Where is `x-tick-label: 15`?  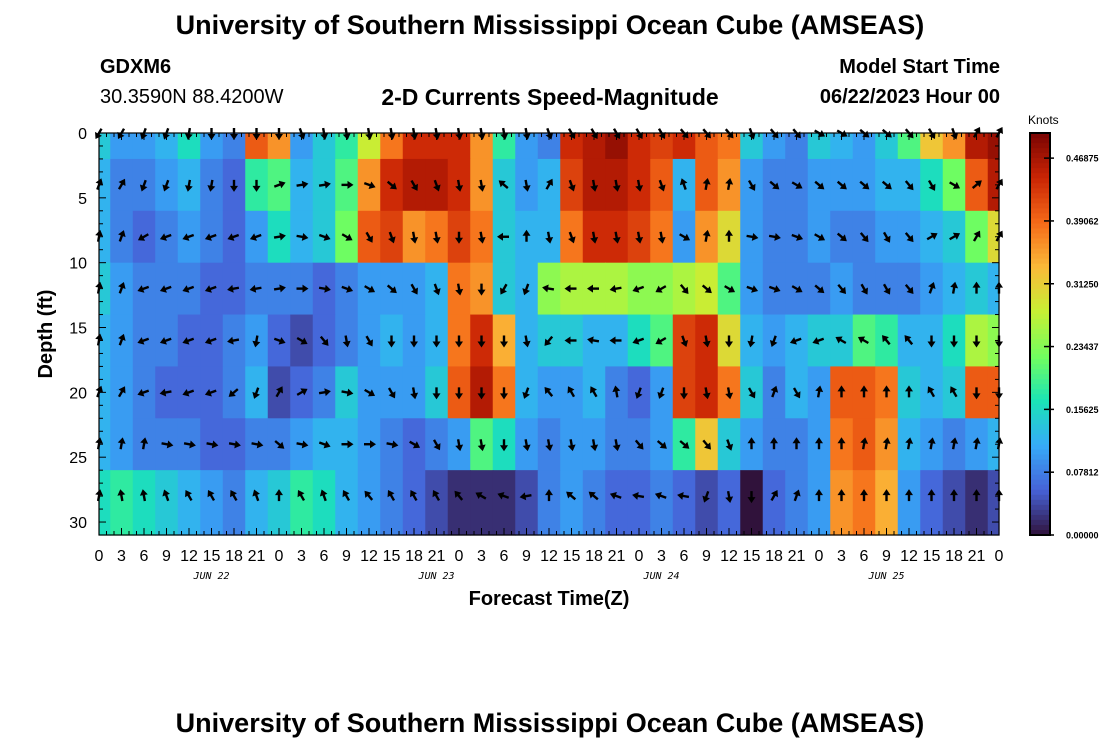
x-tick-label: 15 is located at coordinates (752, 556).